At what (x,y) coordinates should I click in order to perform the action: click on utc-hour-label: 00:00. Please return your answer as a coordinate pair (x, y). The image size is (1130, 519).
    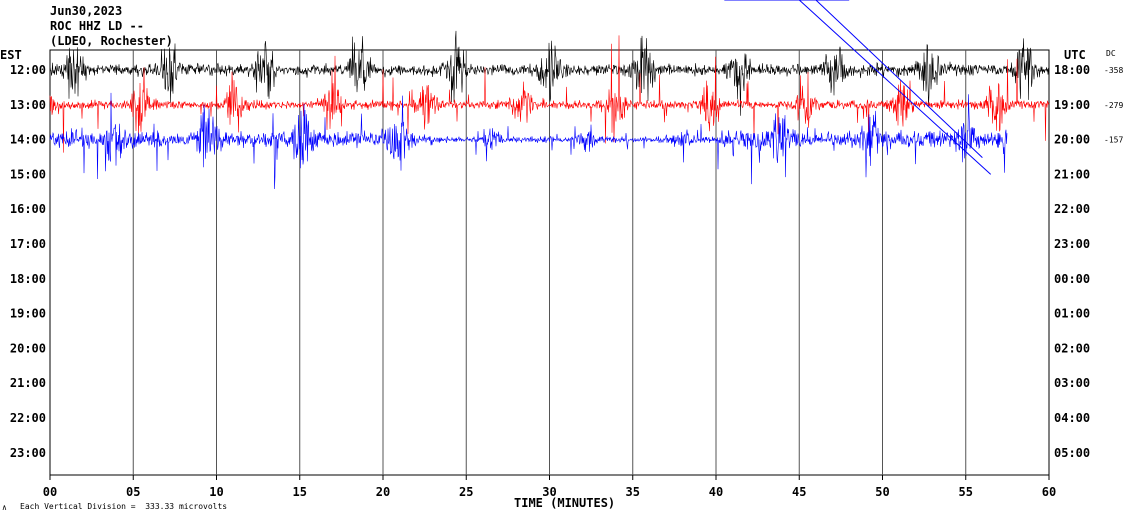
    Looking at the image, I should click on (1072, 279).